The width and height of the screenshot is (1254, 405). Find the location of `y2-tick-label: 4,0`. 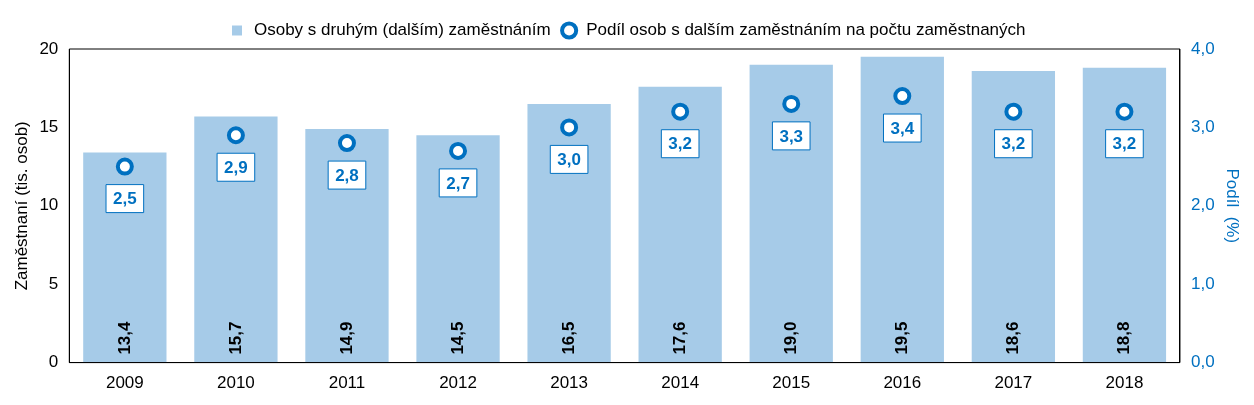

y2-tick-label: 4,0 is located at coordinates (1202, 48).